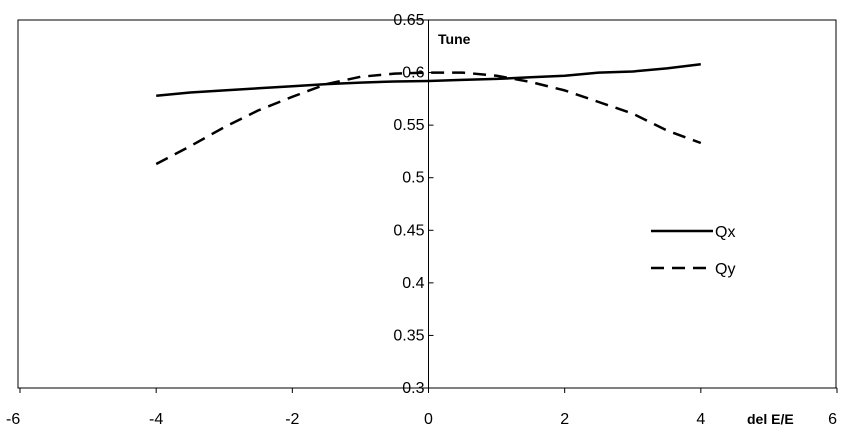 This screenshot has height=431, width=843. Describe the element at coordinates (700, 419) in the screenshot. I see `x-tick-label: 4` at that location.